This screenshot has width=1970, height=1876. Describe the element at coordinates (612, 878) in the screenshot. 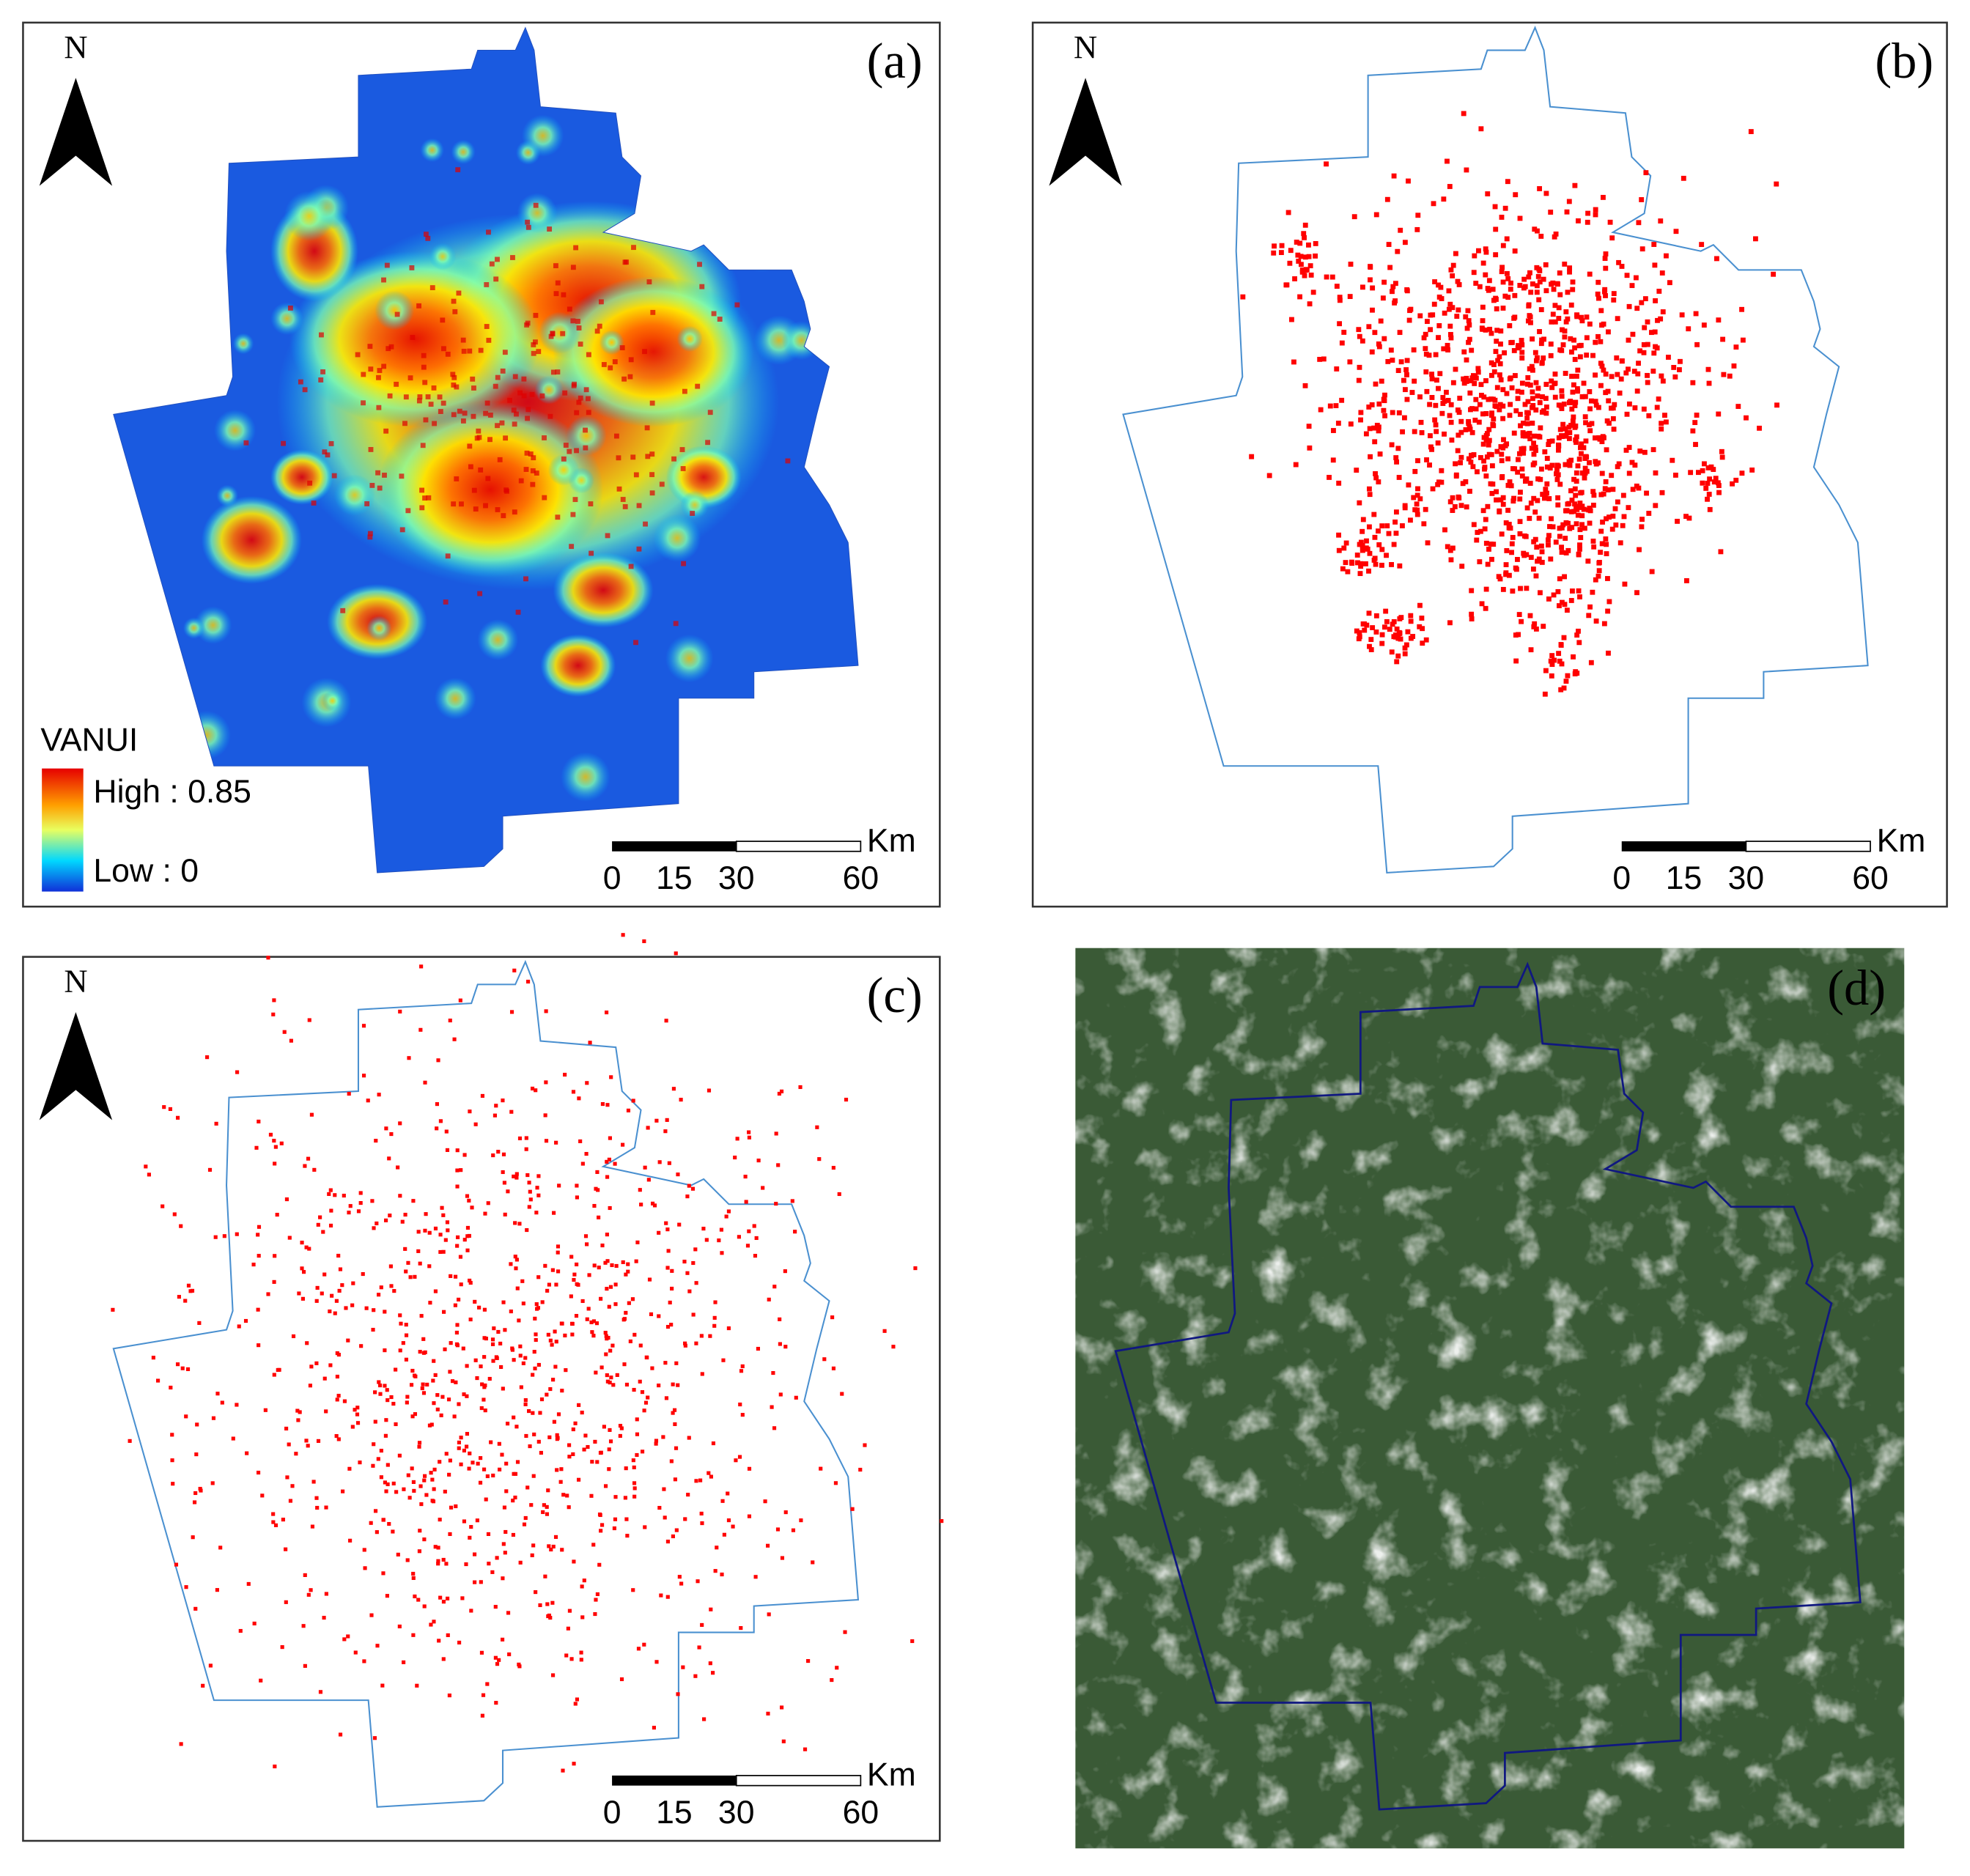

I see `scale-tick-label: 0` at that location.